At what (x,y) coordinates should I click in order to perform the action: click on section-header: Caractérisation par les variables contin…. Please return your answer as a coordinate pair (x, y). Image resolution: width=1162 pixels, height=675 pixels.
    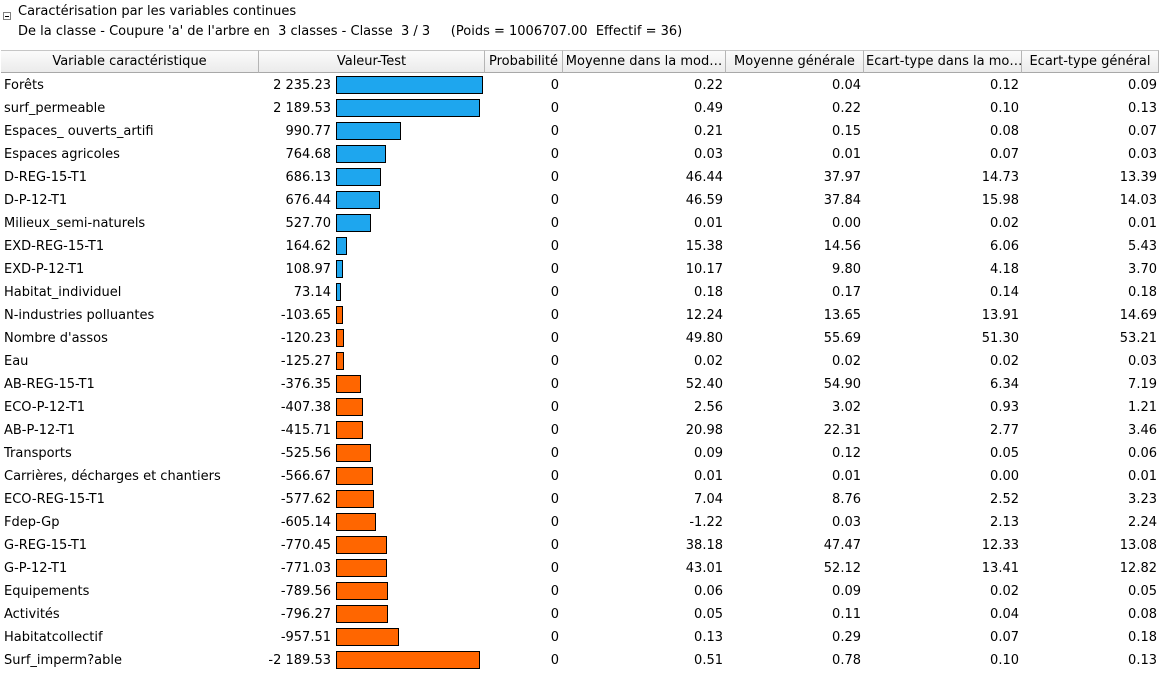
    Looking at the image, I should click on (581, 23).